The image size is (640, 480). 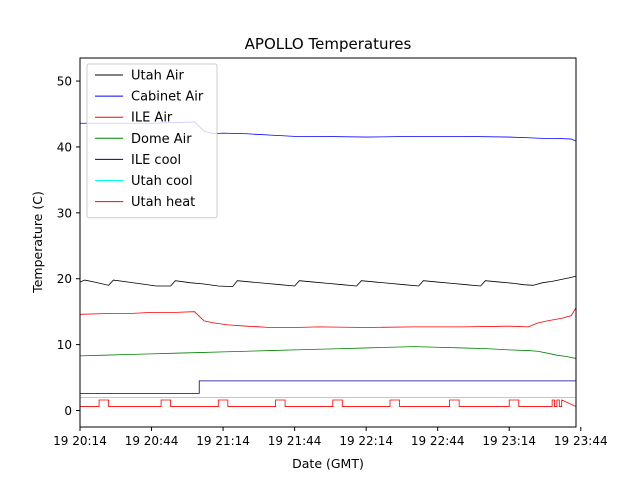 What do you see at coordinates (64, 82) in the screenshot?
I see `y-tick-label: 50` at bounding box center [64, 82].